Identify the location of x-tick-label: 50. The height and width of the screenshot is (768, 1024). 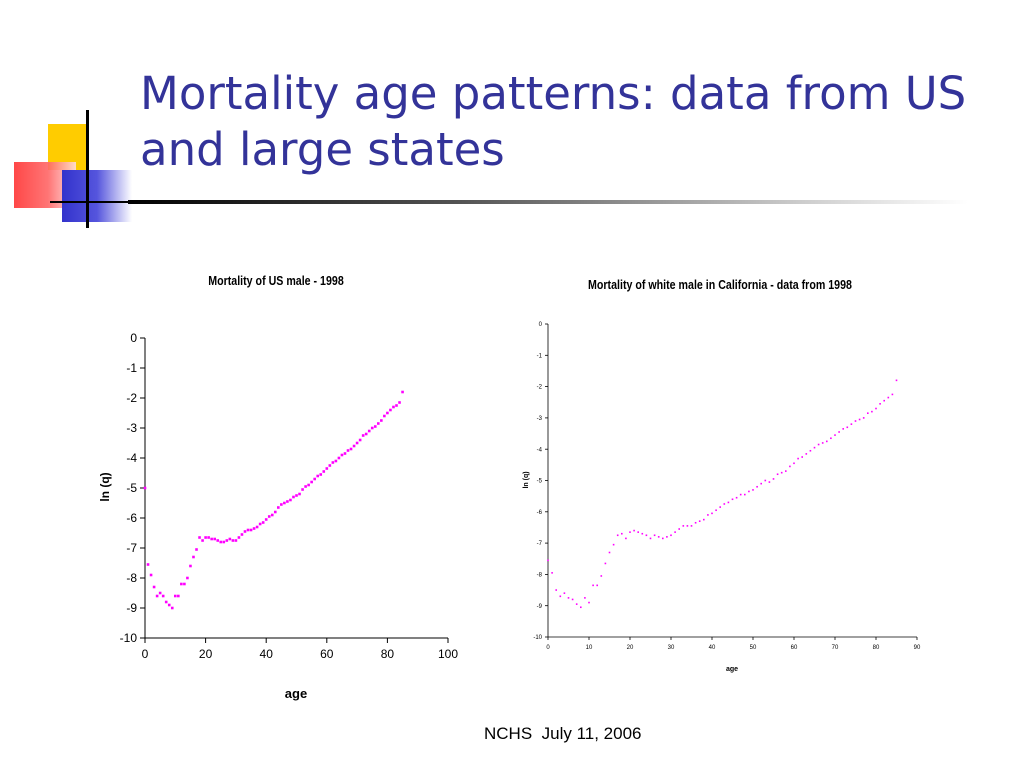
(753, 648).